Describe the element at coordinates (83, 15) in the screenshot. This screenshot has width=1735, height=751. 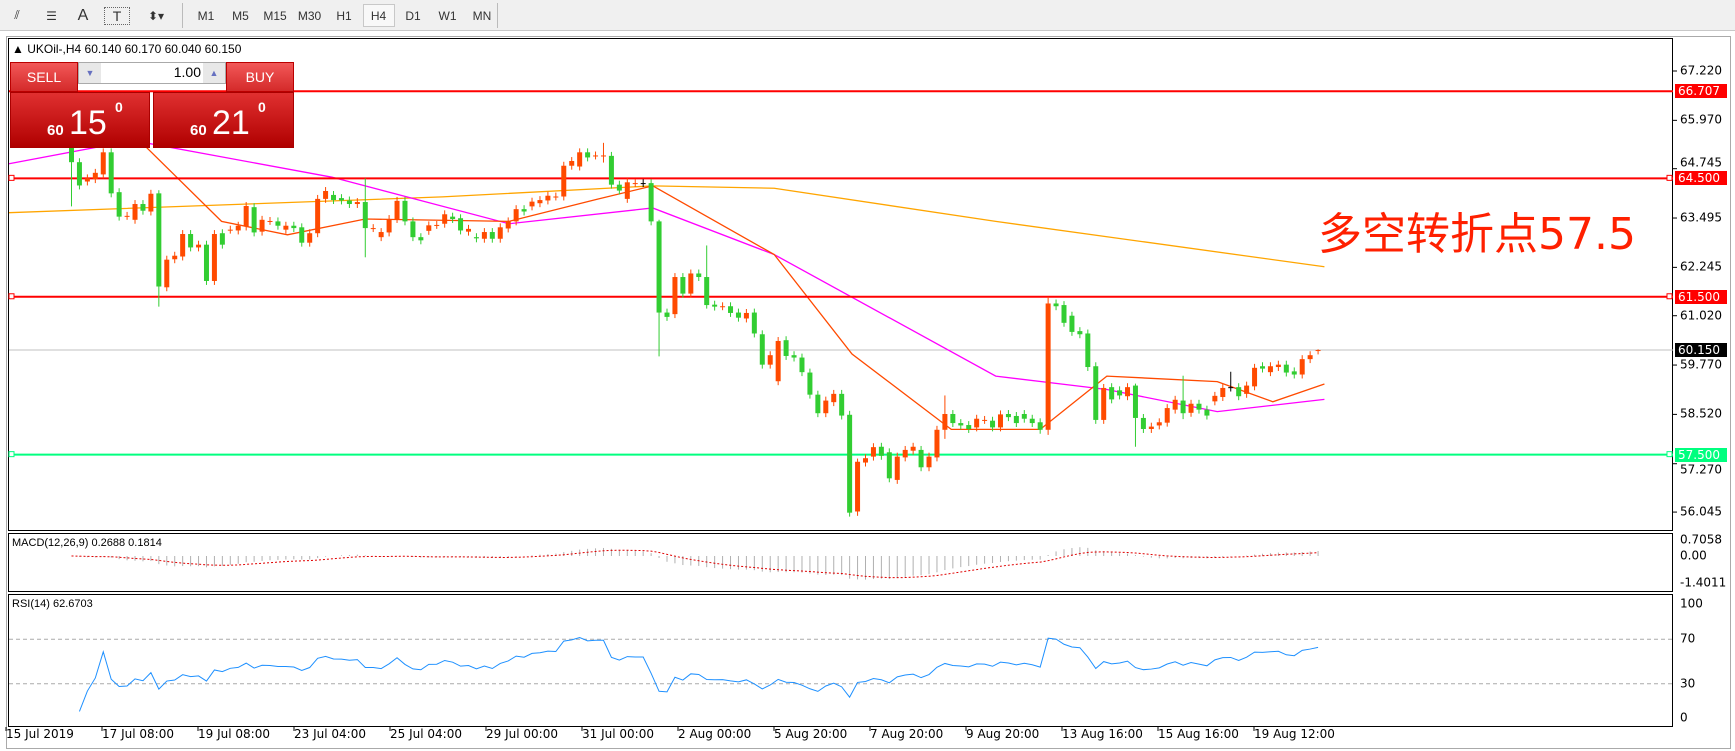
I see `text-icon: A` at that location.